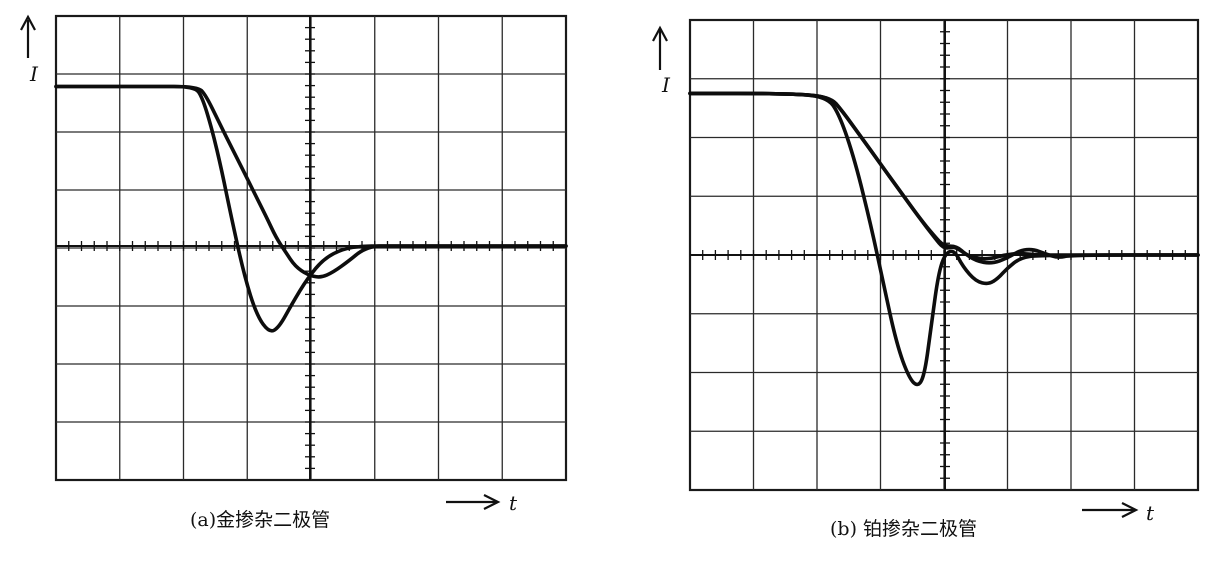  Describe the element at coordinates (34, 74) in the screenshot. I see `panel-a-y-axis-label: I` at that location.